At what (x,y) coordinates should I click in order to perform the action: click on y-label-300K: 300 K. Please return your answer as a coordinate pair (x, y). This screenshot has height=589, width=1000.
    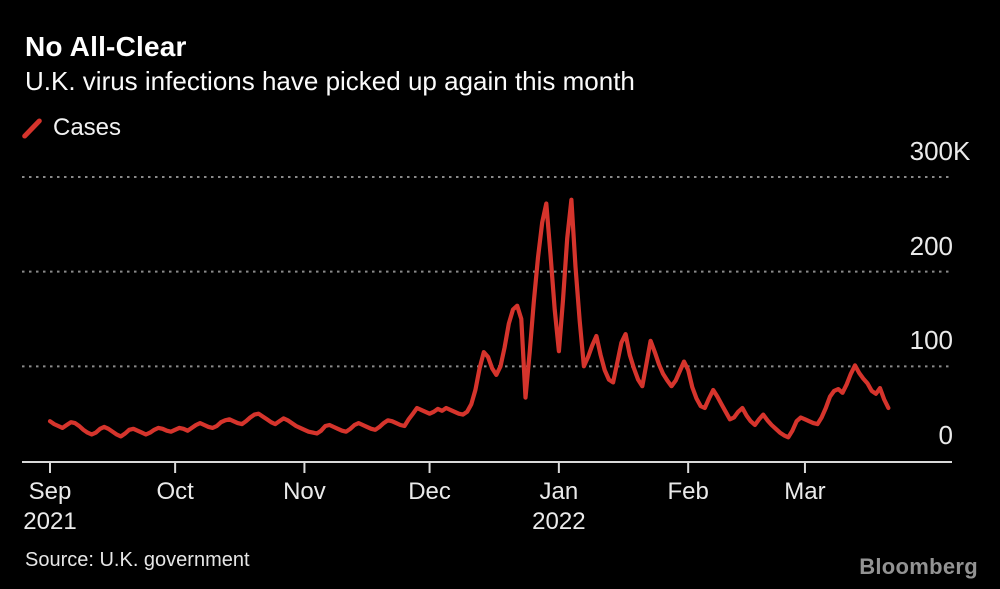
    Looking at the image, I should click on (940, 150).